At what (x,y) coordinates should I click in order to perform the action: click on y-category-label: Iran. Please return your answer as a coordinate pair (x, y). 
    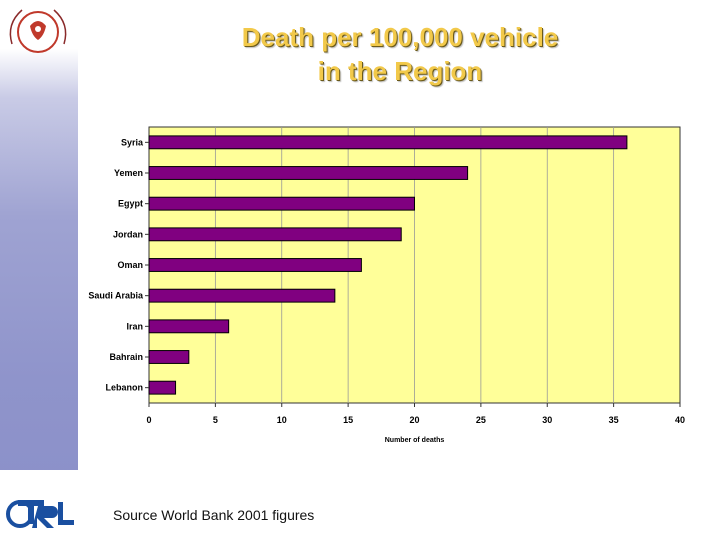
    Looking at the image, I should click on (134, 326).